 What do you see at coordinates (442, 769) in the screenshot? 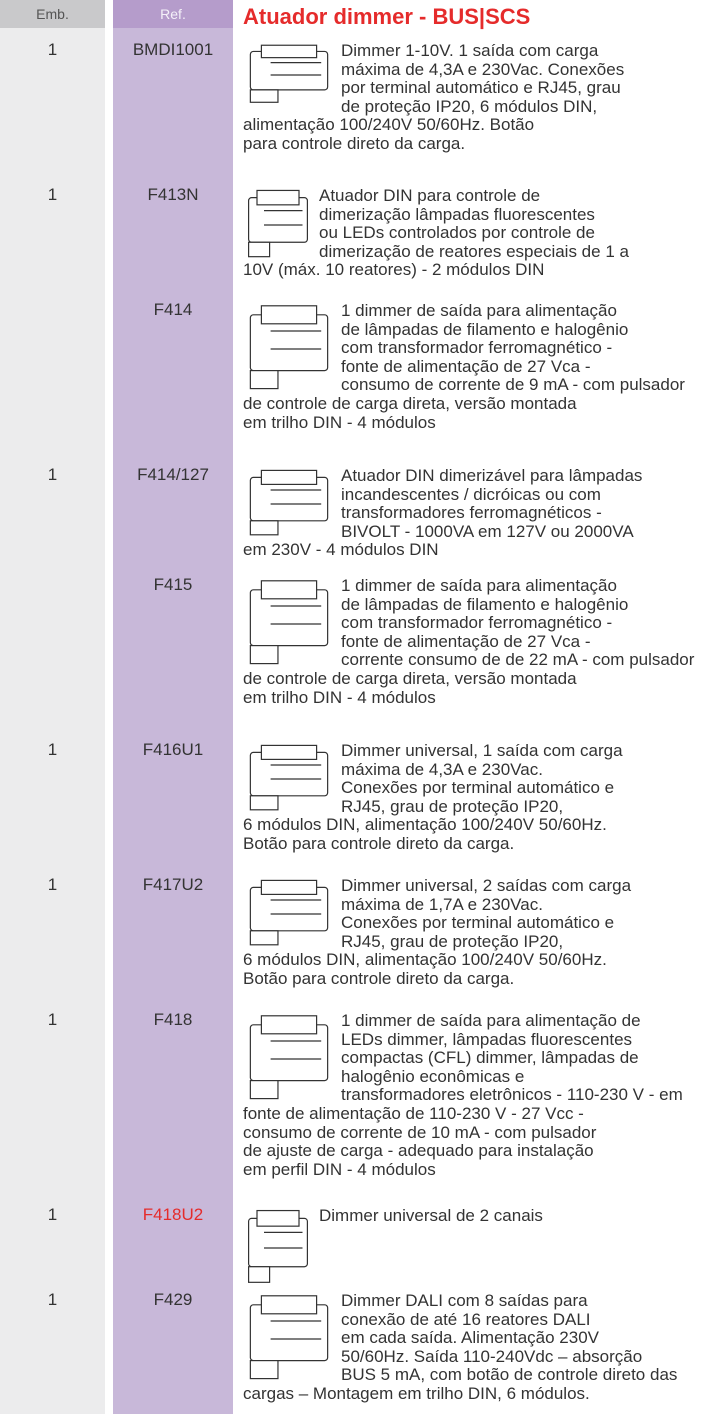
I see `description-line: máxima de 4,3A e 230Vac.` at bounding box center [442, 769].